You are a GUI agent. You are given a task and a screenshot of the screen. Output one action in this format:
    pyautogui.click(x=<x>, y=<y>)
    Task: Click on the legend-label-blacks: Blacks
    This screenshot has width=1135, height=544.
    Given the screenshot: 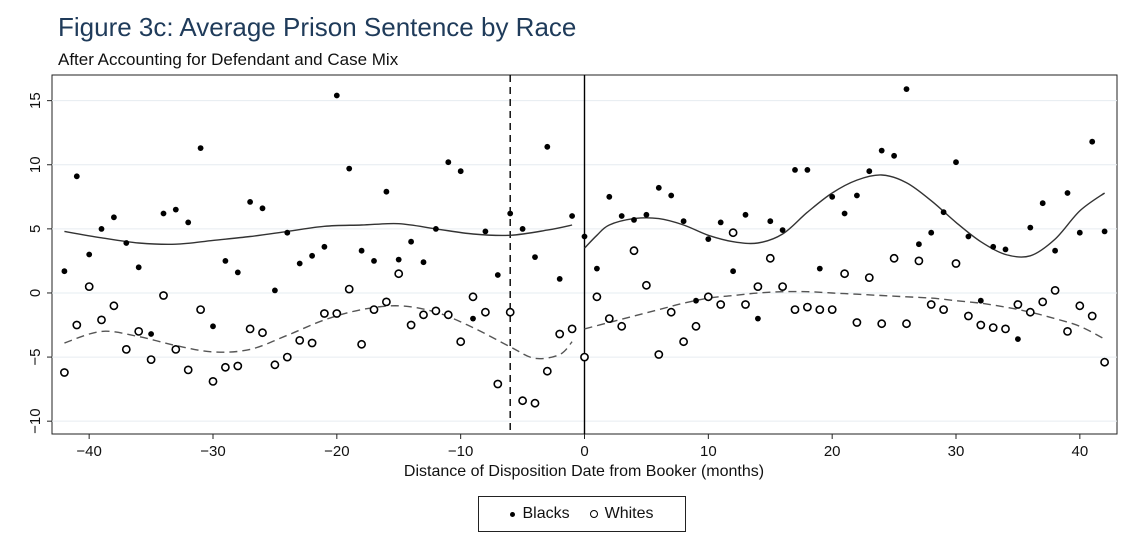 What is the action you would take?
    pyautogui.click(x=546, y=513)
    